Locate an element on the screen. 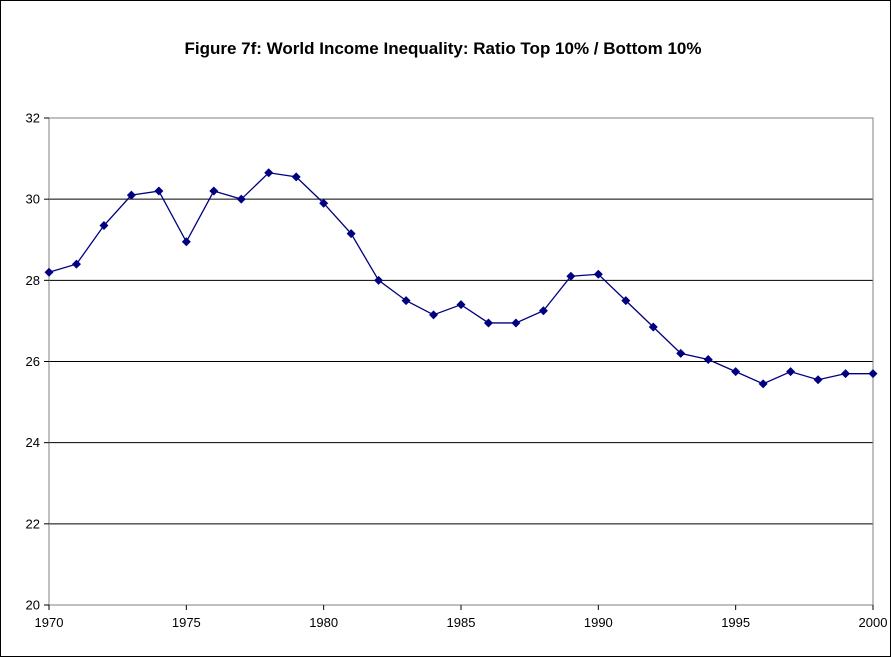  data-point-1989 is located at coordinates (571, 276).